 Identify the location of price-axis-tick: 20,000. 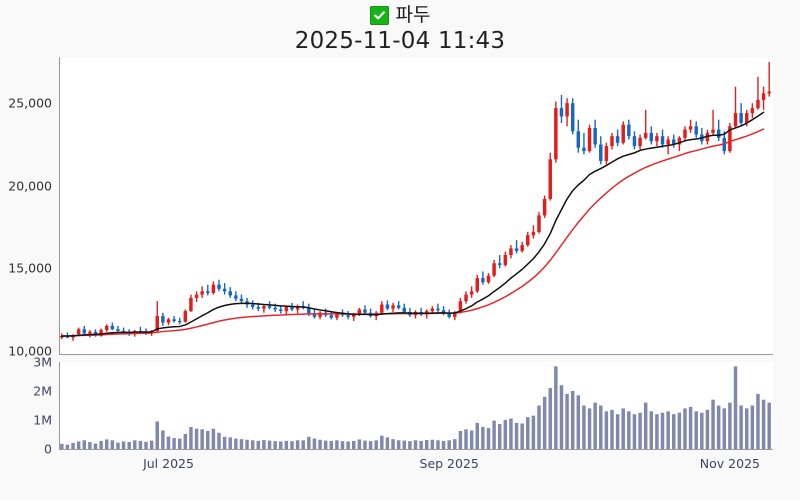
(30, 186).